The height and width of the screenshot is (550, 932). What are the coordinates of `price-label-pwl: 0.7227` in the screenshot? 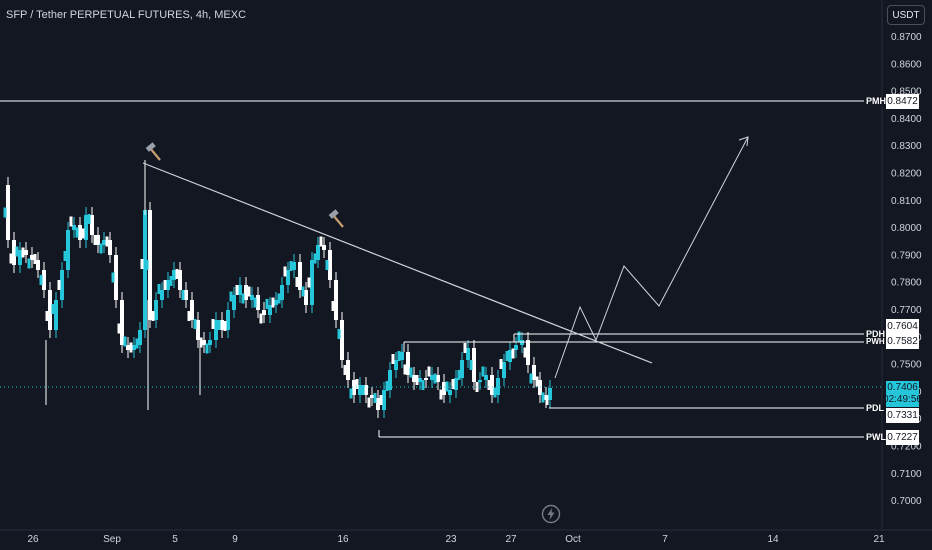 It's located at (902, 437).